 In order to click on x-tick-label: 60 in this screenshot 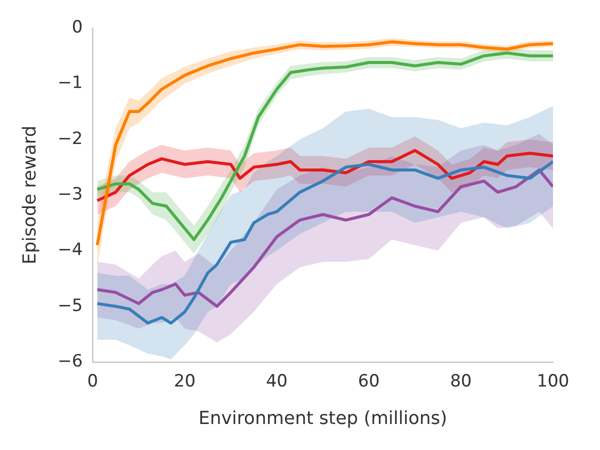, I will do `click(369, 382)`.